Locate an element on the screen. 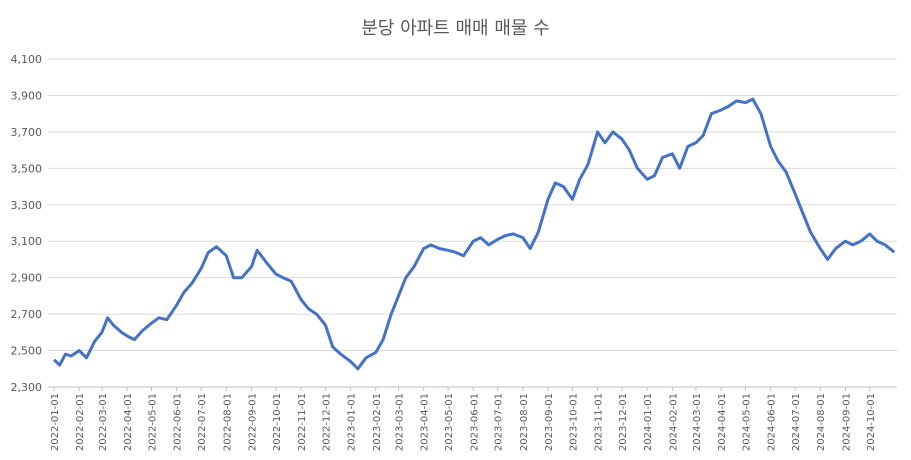 The image size is (911, 460). x-tick-label: 2024-06-01 is located at coordinates (772, 422).